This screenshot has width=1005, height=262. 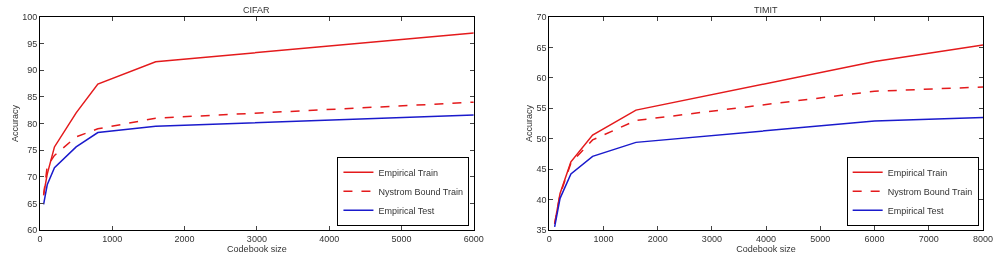 What do you see at coordinates (541, 138) in the screenshot?
I see `y-tick-label: 50` at bounding box center [541, 138].